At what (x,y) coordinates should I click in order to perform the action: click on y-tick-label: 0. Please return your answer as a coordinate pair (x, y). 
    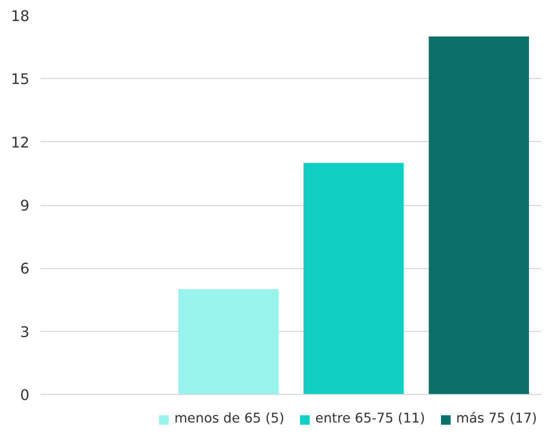
    Looking at the image, I should click on (25, 395).